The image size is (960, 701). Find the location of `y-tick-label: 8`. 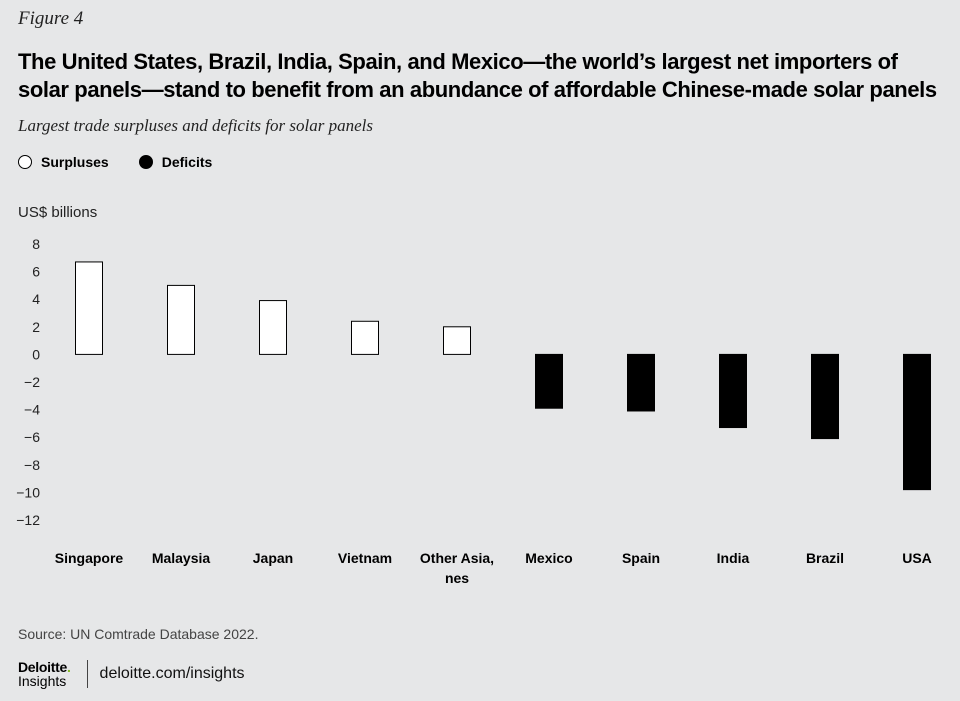

y-tick-label: 8 is located at coordinates (36, 244).